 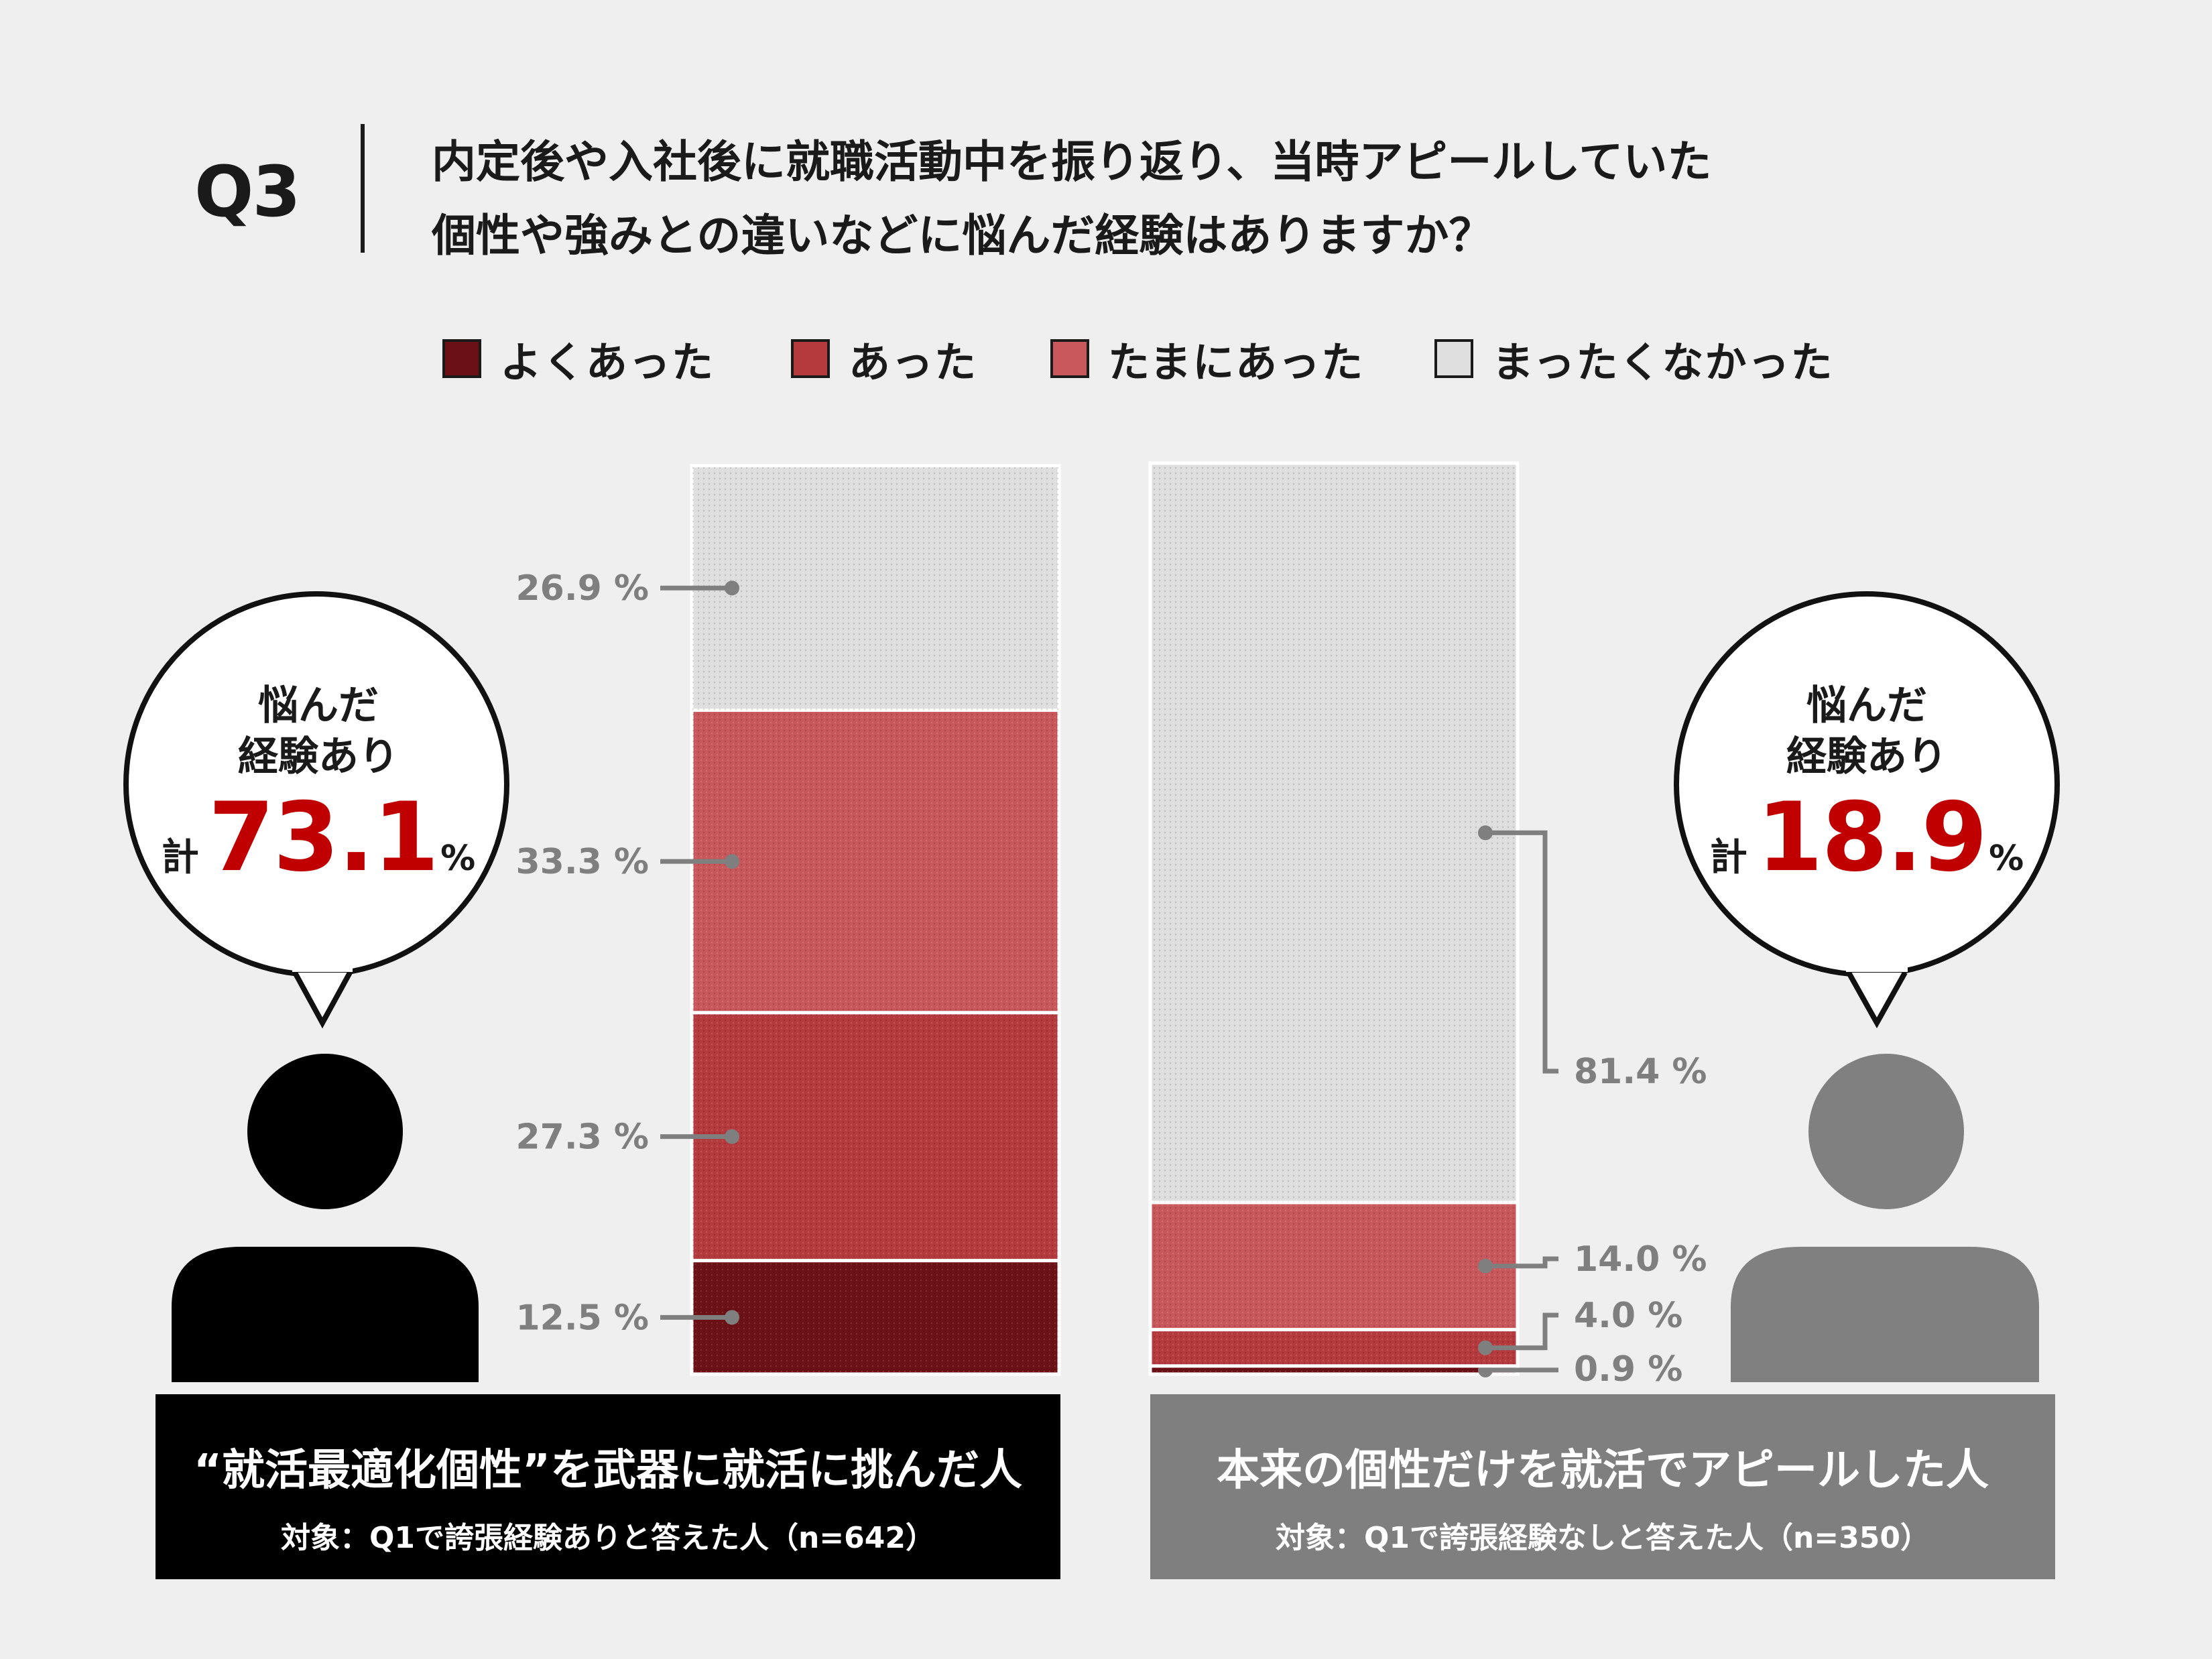 I want to click on legend-label-had: あった, so click(x=913, y=362).